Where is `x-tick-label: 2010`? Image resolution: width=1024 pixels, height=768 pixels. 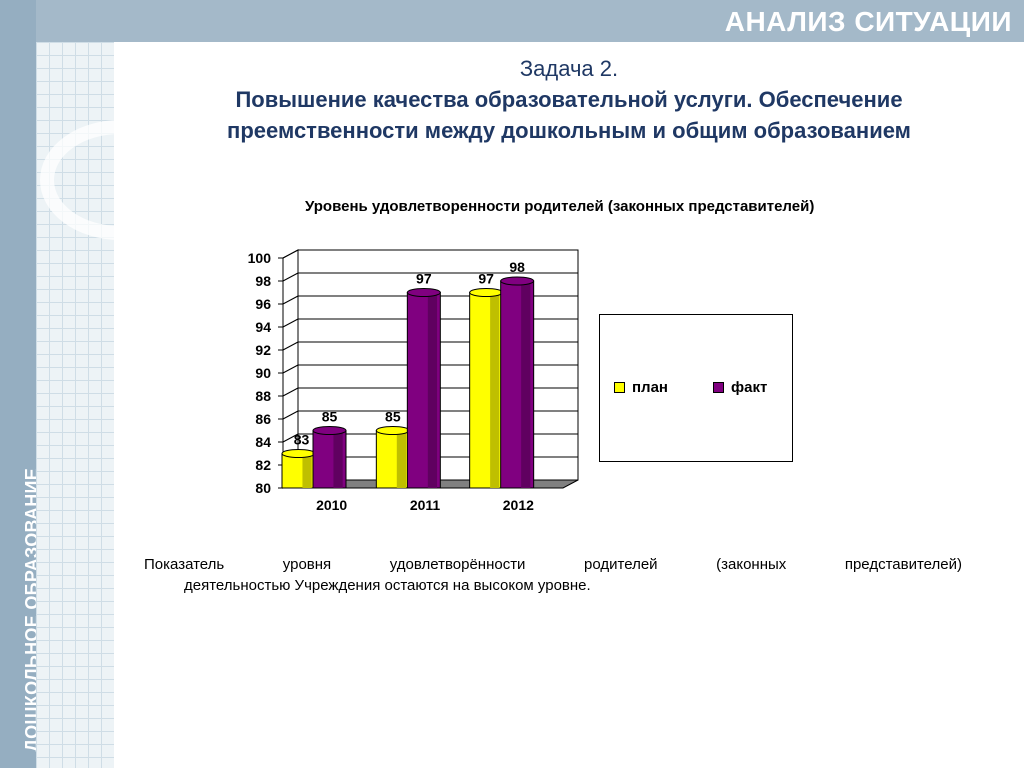 x-tick-label: 2010 is located at coordinates (331, 505).